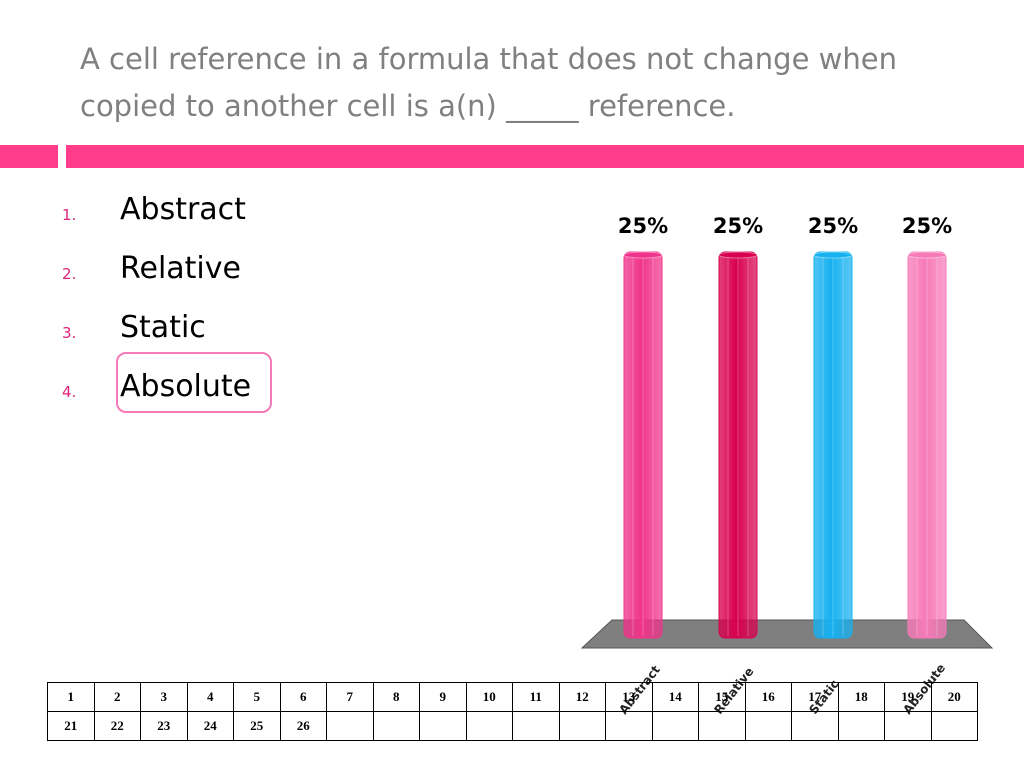 The width and height of the screenshot is (1024, 768). Describe the element at coordinates (164, 726) in the screenshot. I see `grid-cell: 23` at that location.